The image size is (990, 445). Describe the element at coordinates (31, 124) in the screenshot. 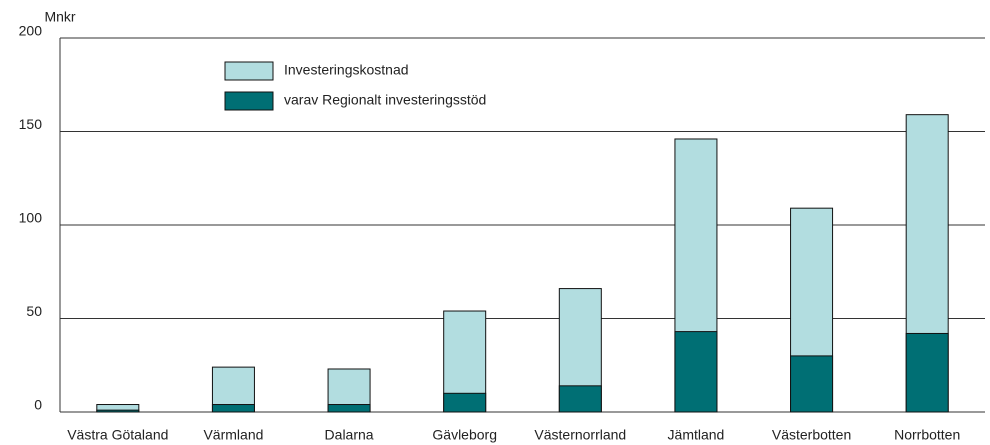

I see `y-tick-label: 150` at that location.